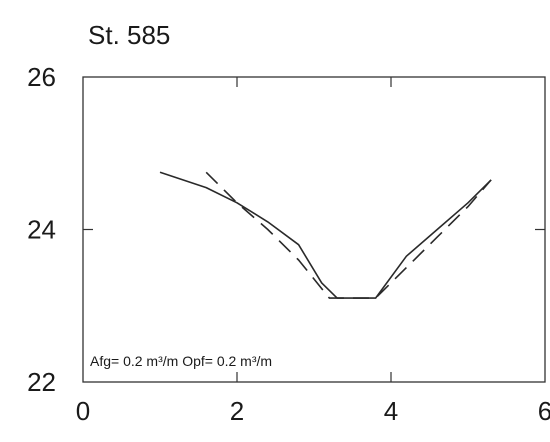 The width and height of the screenshot is (550, 442). I want to click on x-tick-label: 2, so click(237, 411).